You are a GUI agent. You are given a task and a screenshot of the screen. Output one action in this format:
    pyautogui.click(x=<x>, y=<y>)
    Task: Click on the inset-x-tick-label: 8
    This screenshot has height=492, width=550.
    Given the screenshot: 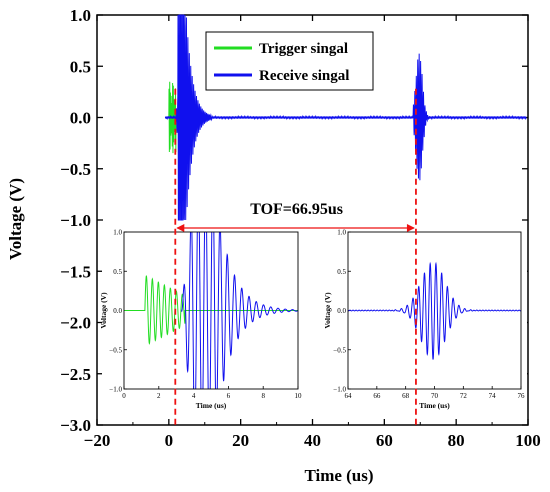 What is the action you would take?
    pyautogui.click(x=263, y=396)
    